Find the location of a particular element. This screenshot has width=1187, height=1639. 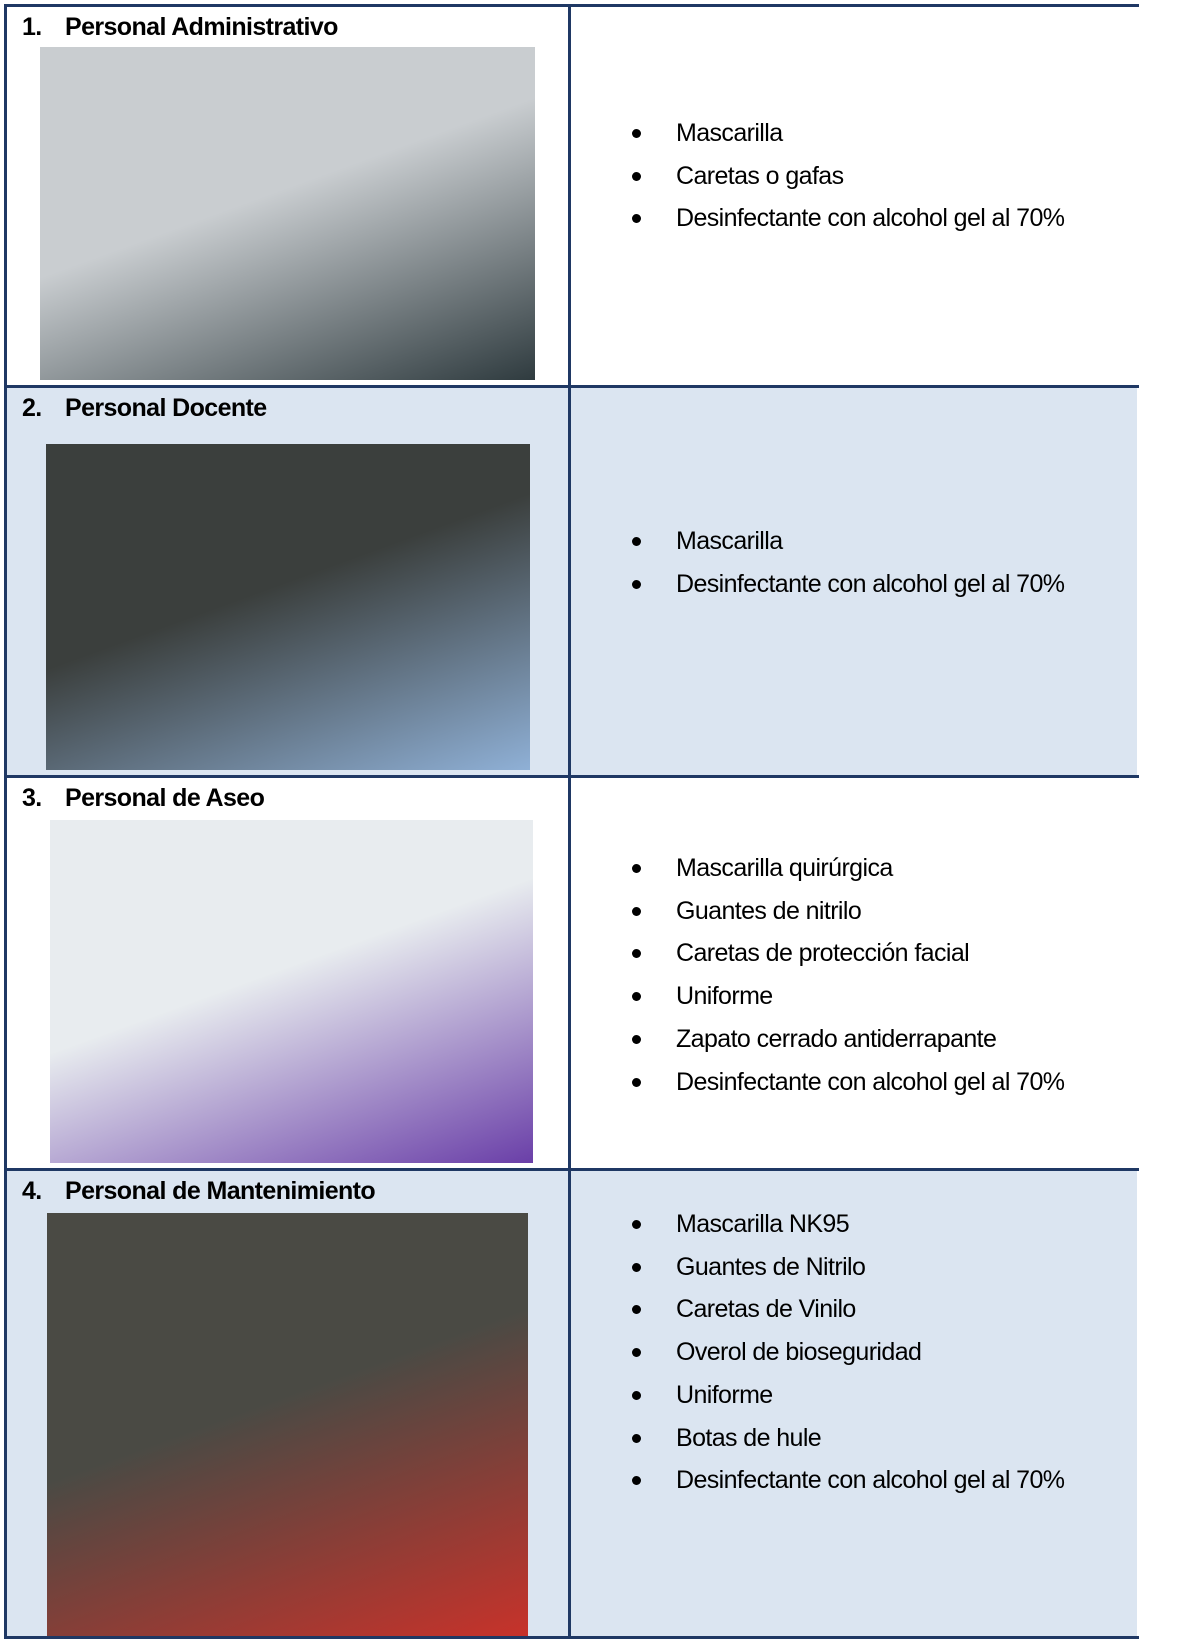

row-title: Personal de Mantenimiento is located at coordinates (220, 1191).